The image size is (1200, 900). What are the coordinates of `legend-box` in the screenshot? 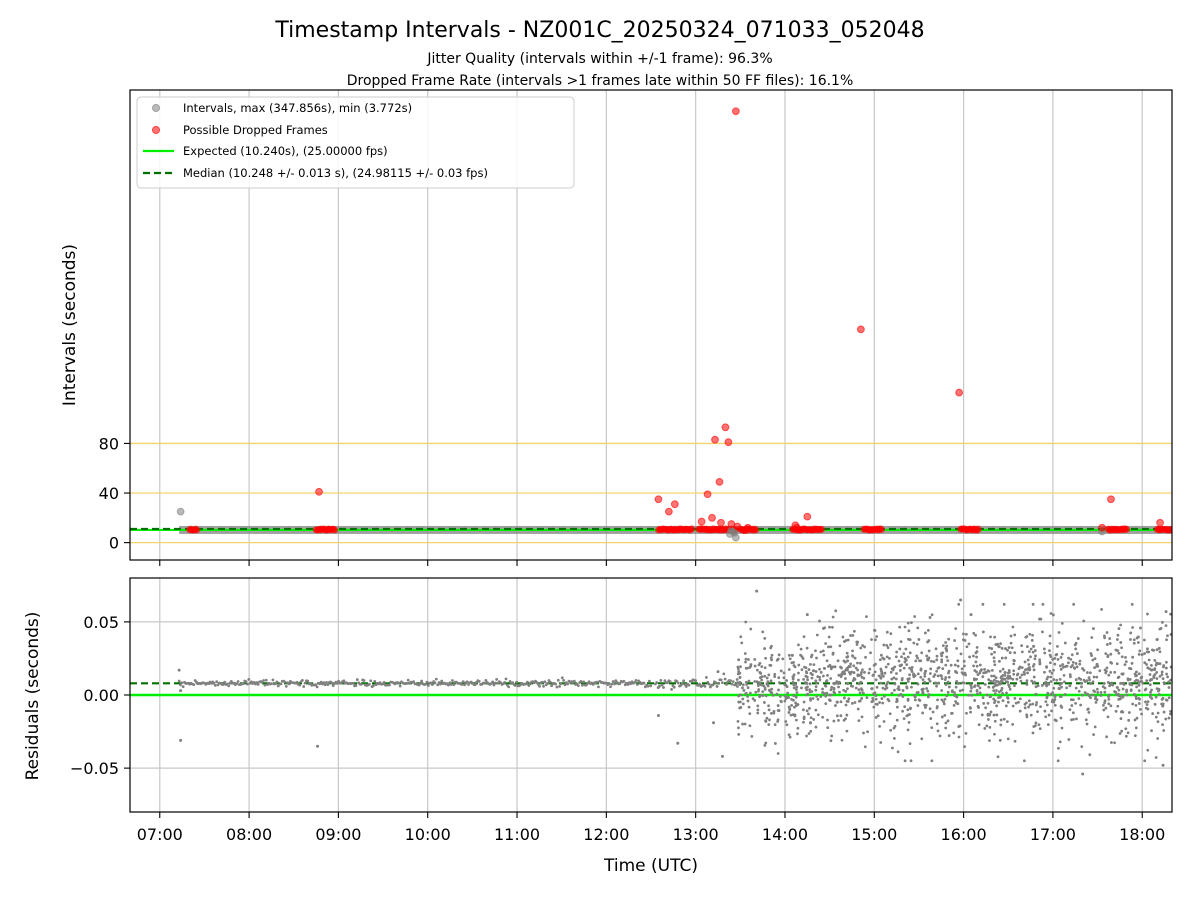 It's located at (355, 142).